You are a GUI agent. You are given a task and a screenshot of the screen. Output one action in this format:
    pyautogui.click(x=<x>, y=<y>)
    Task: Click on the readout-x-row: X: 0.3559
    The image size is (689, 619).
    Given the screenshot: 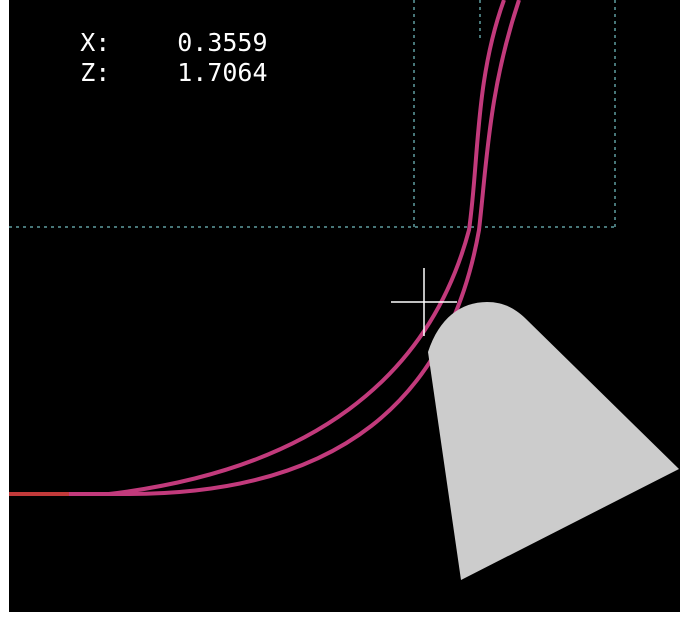 What is the action you would take?
    pyautogui.click(x=144, y=42)
    